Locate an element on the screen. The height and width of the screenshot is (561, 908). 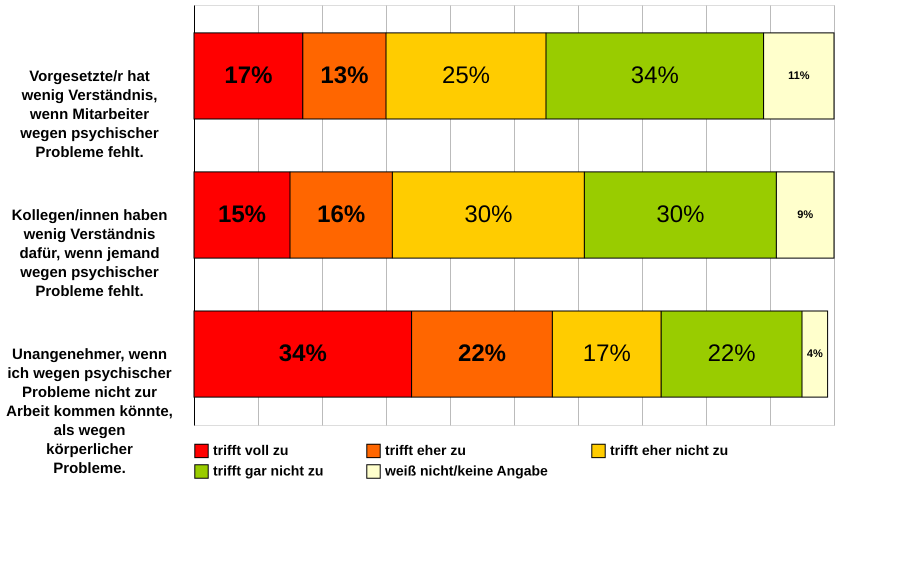
y-tick-label: Unangenehmer, wenn ich wegen psychischer Probleme nicht zur Arbeit kommen könnte, als wegen körperlicher Probleme. is located at coordinates (89, 412).